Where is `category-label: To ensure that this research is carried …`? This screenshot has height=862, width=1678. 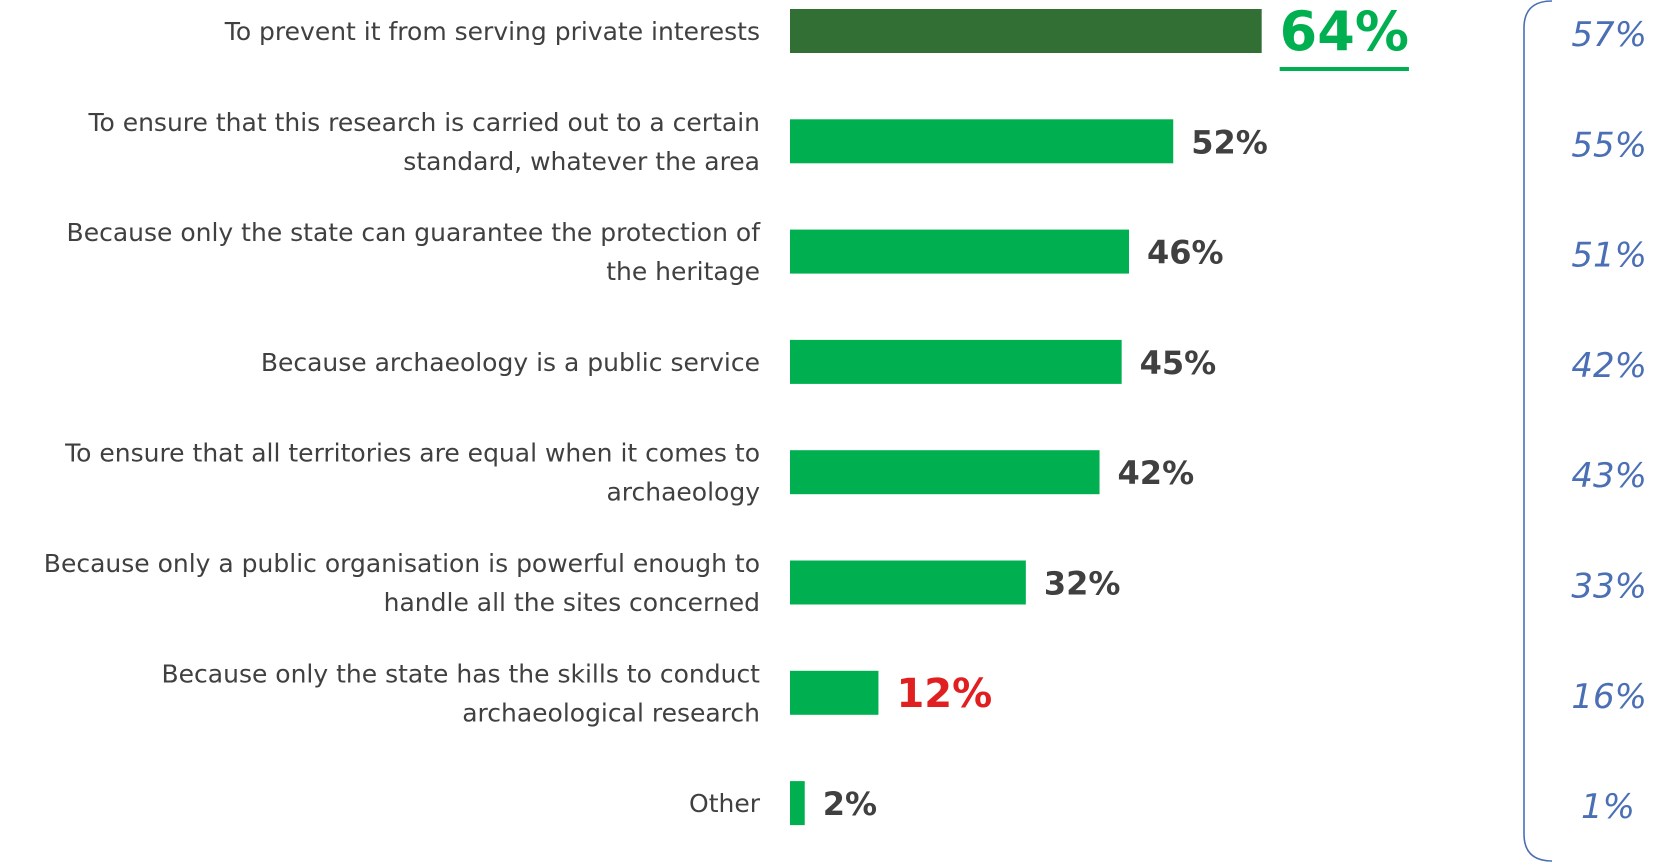 category-label: To ensure that this research is carried … is located at coordinates (423, 142).